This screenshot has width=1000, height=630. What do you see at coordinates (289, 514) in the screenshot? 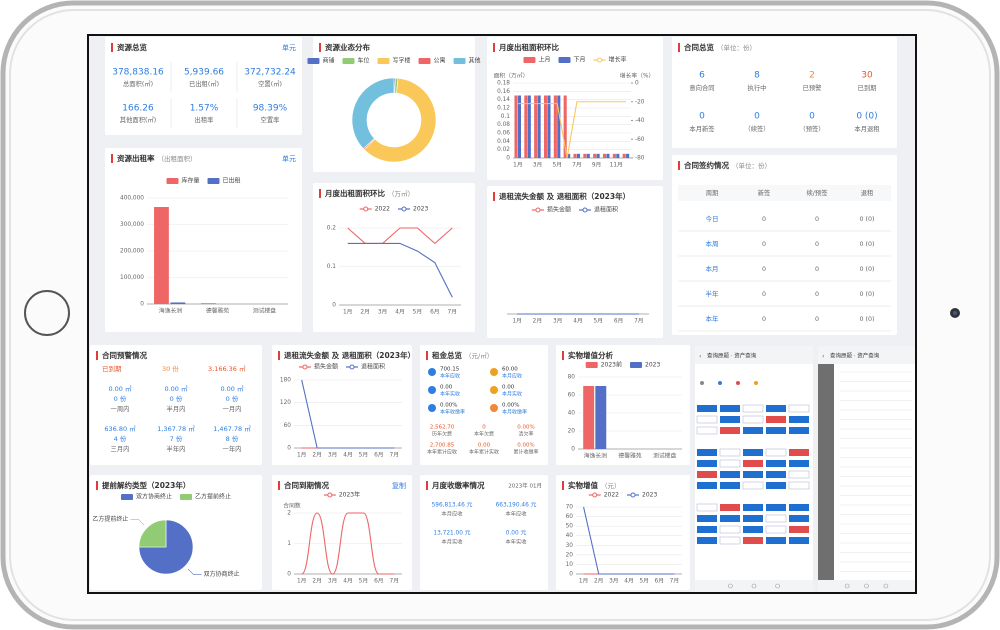
I see `y-tick-label: 2` at bounding box center [289, 514].